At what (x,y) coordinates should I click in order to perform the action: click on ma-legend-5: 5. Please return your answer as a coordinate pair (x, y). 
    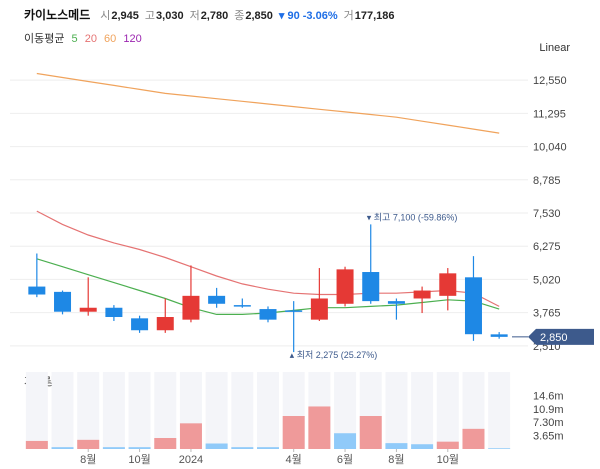
    Looking at the image, I should click on (74, 39).